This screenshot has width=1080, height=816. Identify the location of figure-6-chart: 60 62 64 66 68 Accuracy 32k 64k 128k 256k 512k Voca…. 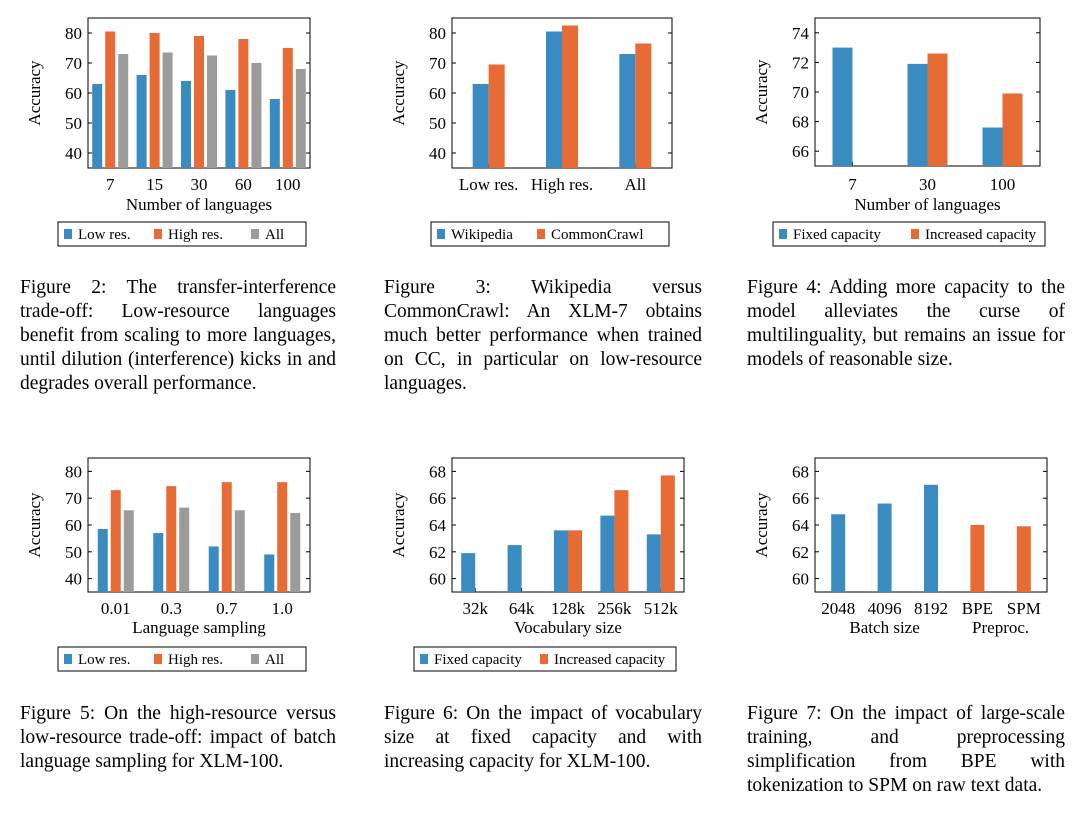
(537, 564).